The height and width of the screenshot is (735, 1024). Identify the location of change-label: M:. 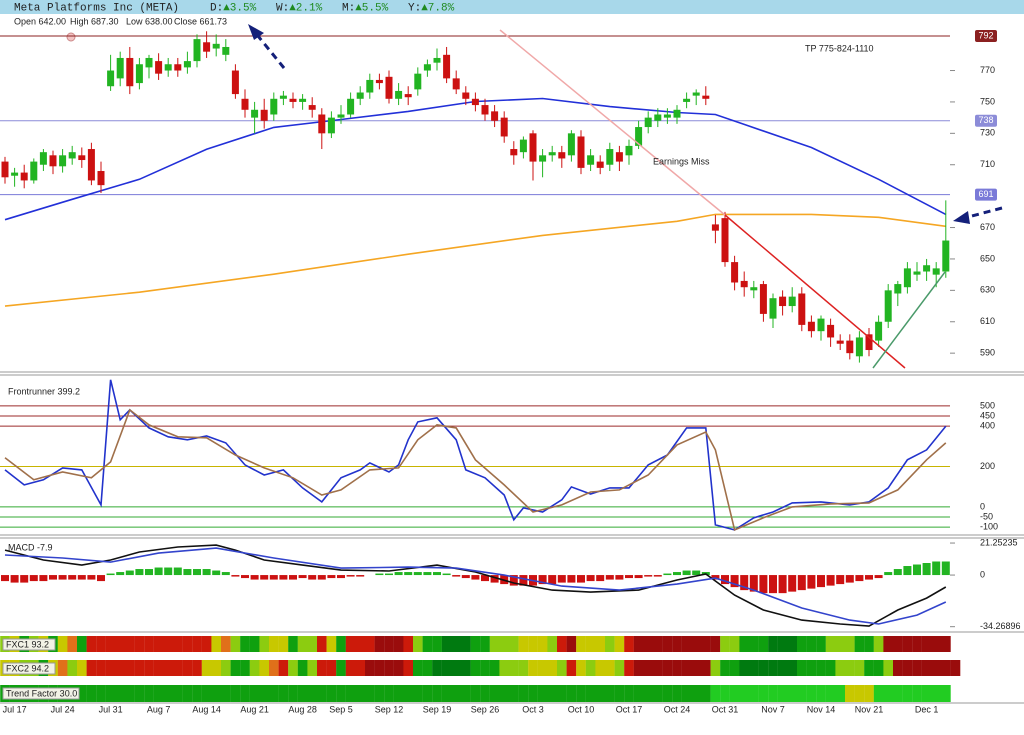
(348, 8).